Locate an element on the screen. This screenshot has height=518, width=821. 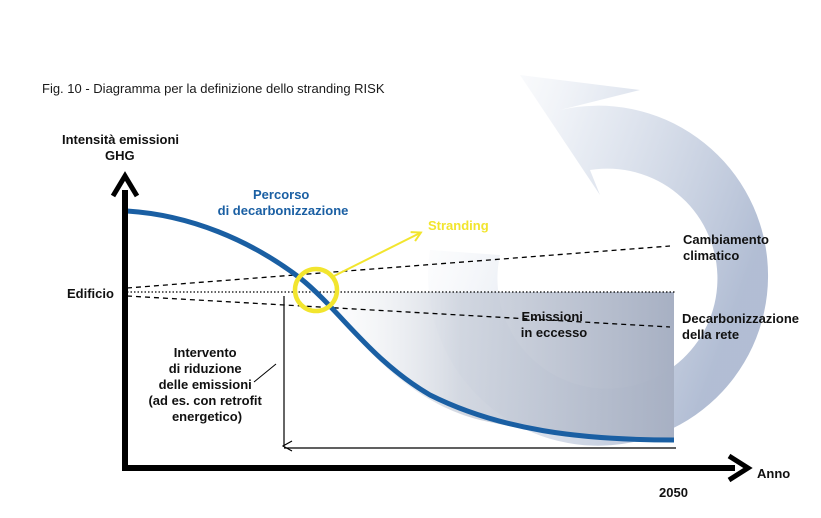
stranding-arrow is located at coordinates (376, 255).